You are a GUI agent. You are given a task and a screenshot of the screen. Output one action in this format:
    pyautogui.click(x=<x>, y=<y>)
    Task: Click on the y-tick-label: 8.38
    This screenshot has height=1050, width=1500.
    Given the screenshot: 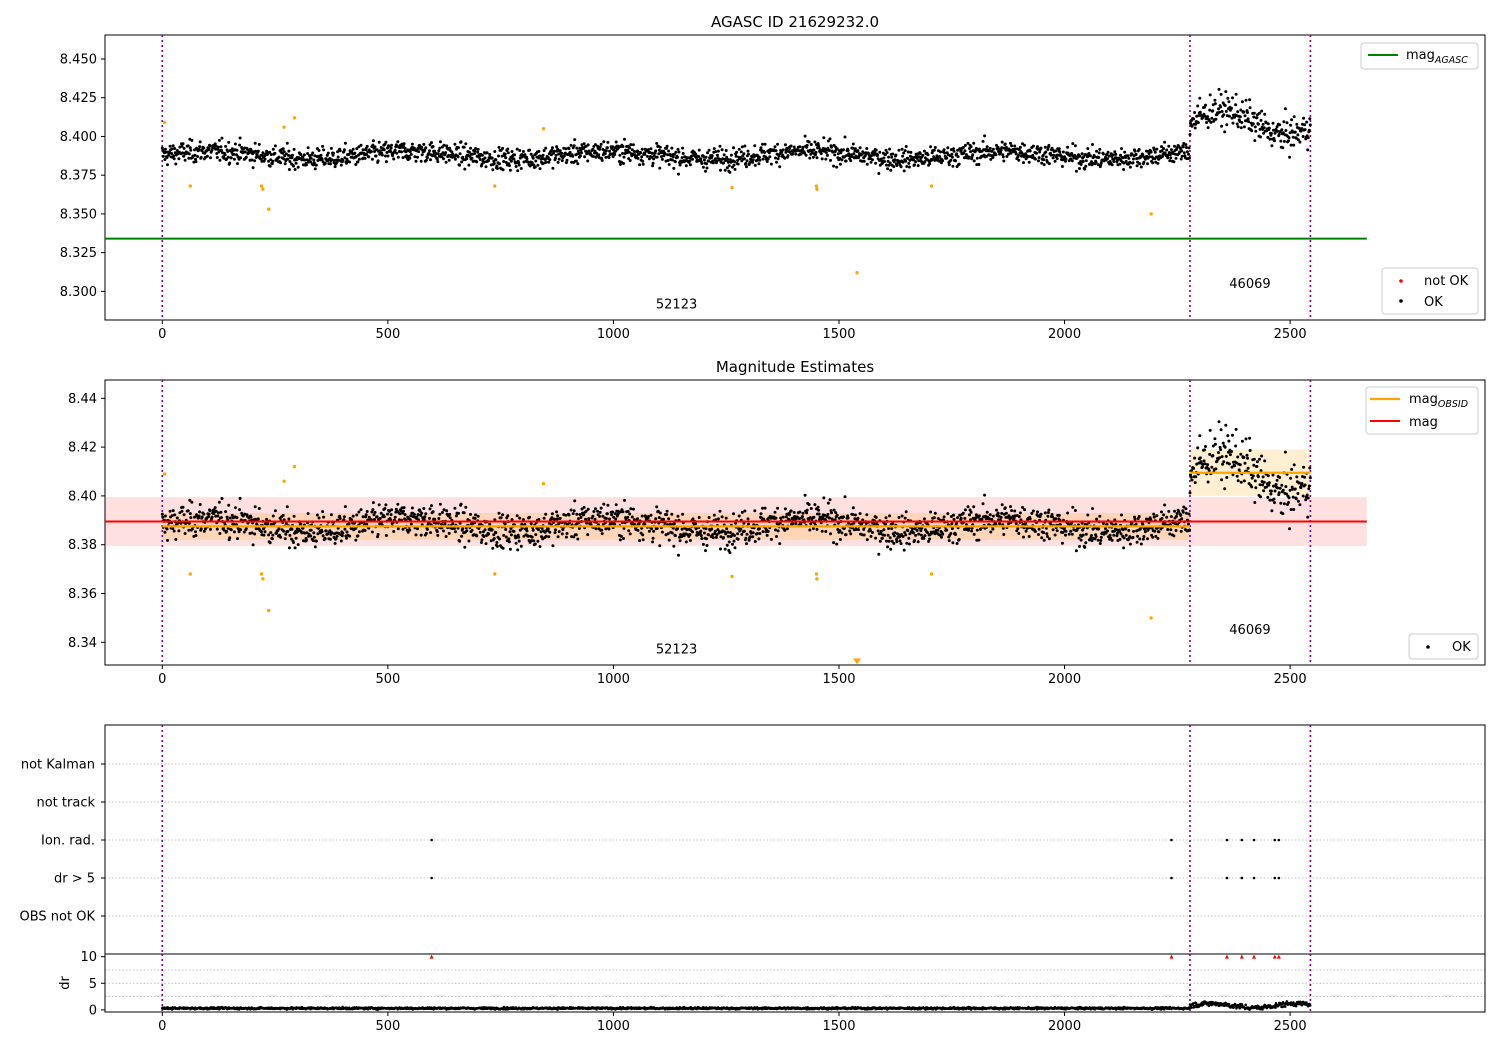 What is the action you would take?
    pyautogui.click(x=82, y=545)
    